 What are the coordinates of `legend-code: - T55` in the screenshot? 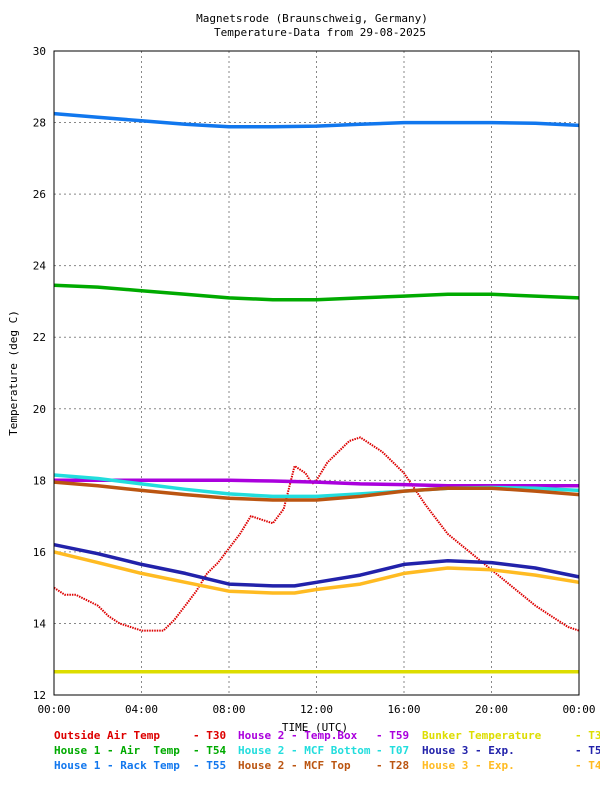 It's located at (209, 765).